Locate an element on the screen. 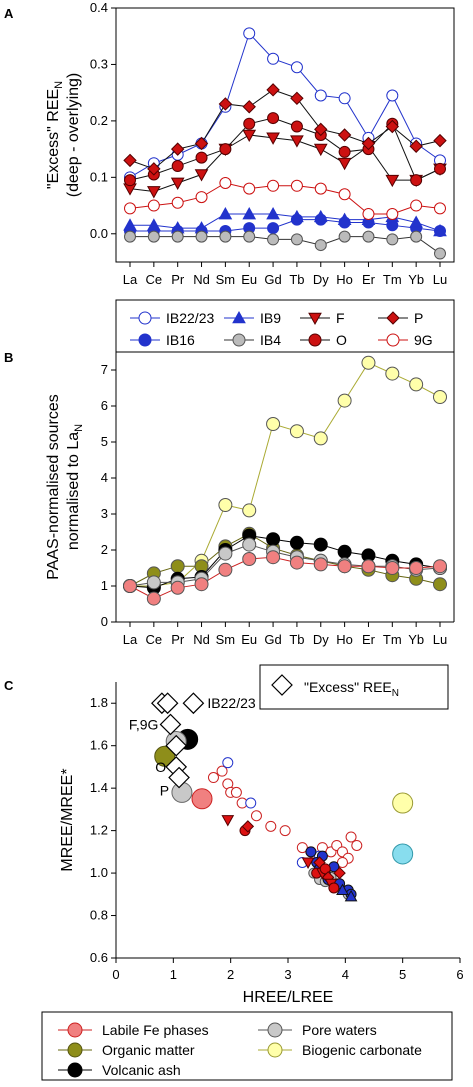  source-point is located at coordinates (202, 799).